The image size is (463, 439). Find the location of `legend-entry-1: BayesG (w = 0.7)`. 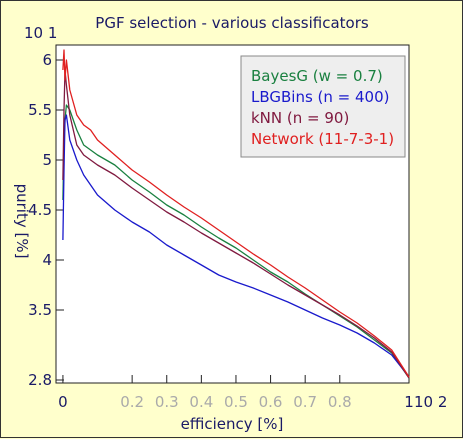

legend-entry-1: BayesG (w = 0.7) is located at coordinates (317, 76).